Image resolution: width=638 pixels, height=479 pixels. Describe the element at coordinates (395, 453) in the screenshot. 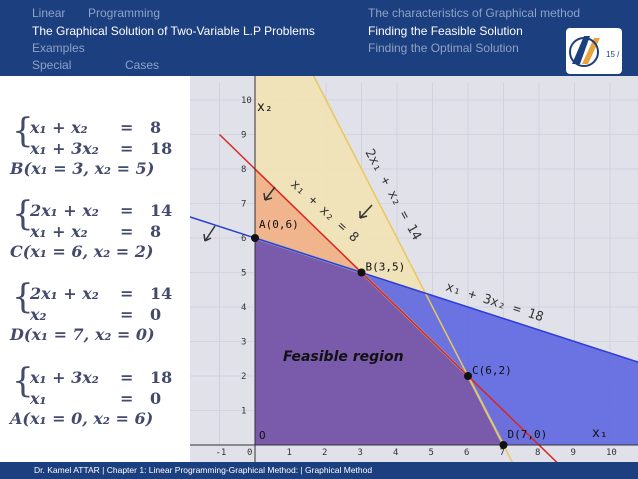

I see `x-tick-label: 4` at that location.